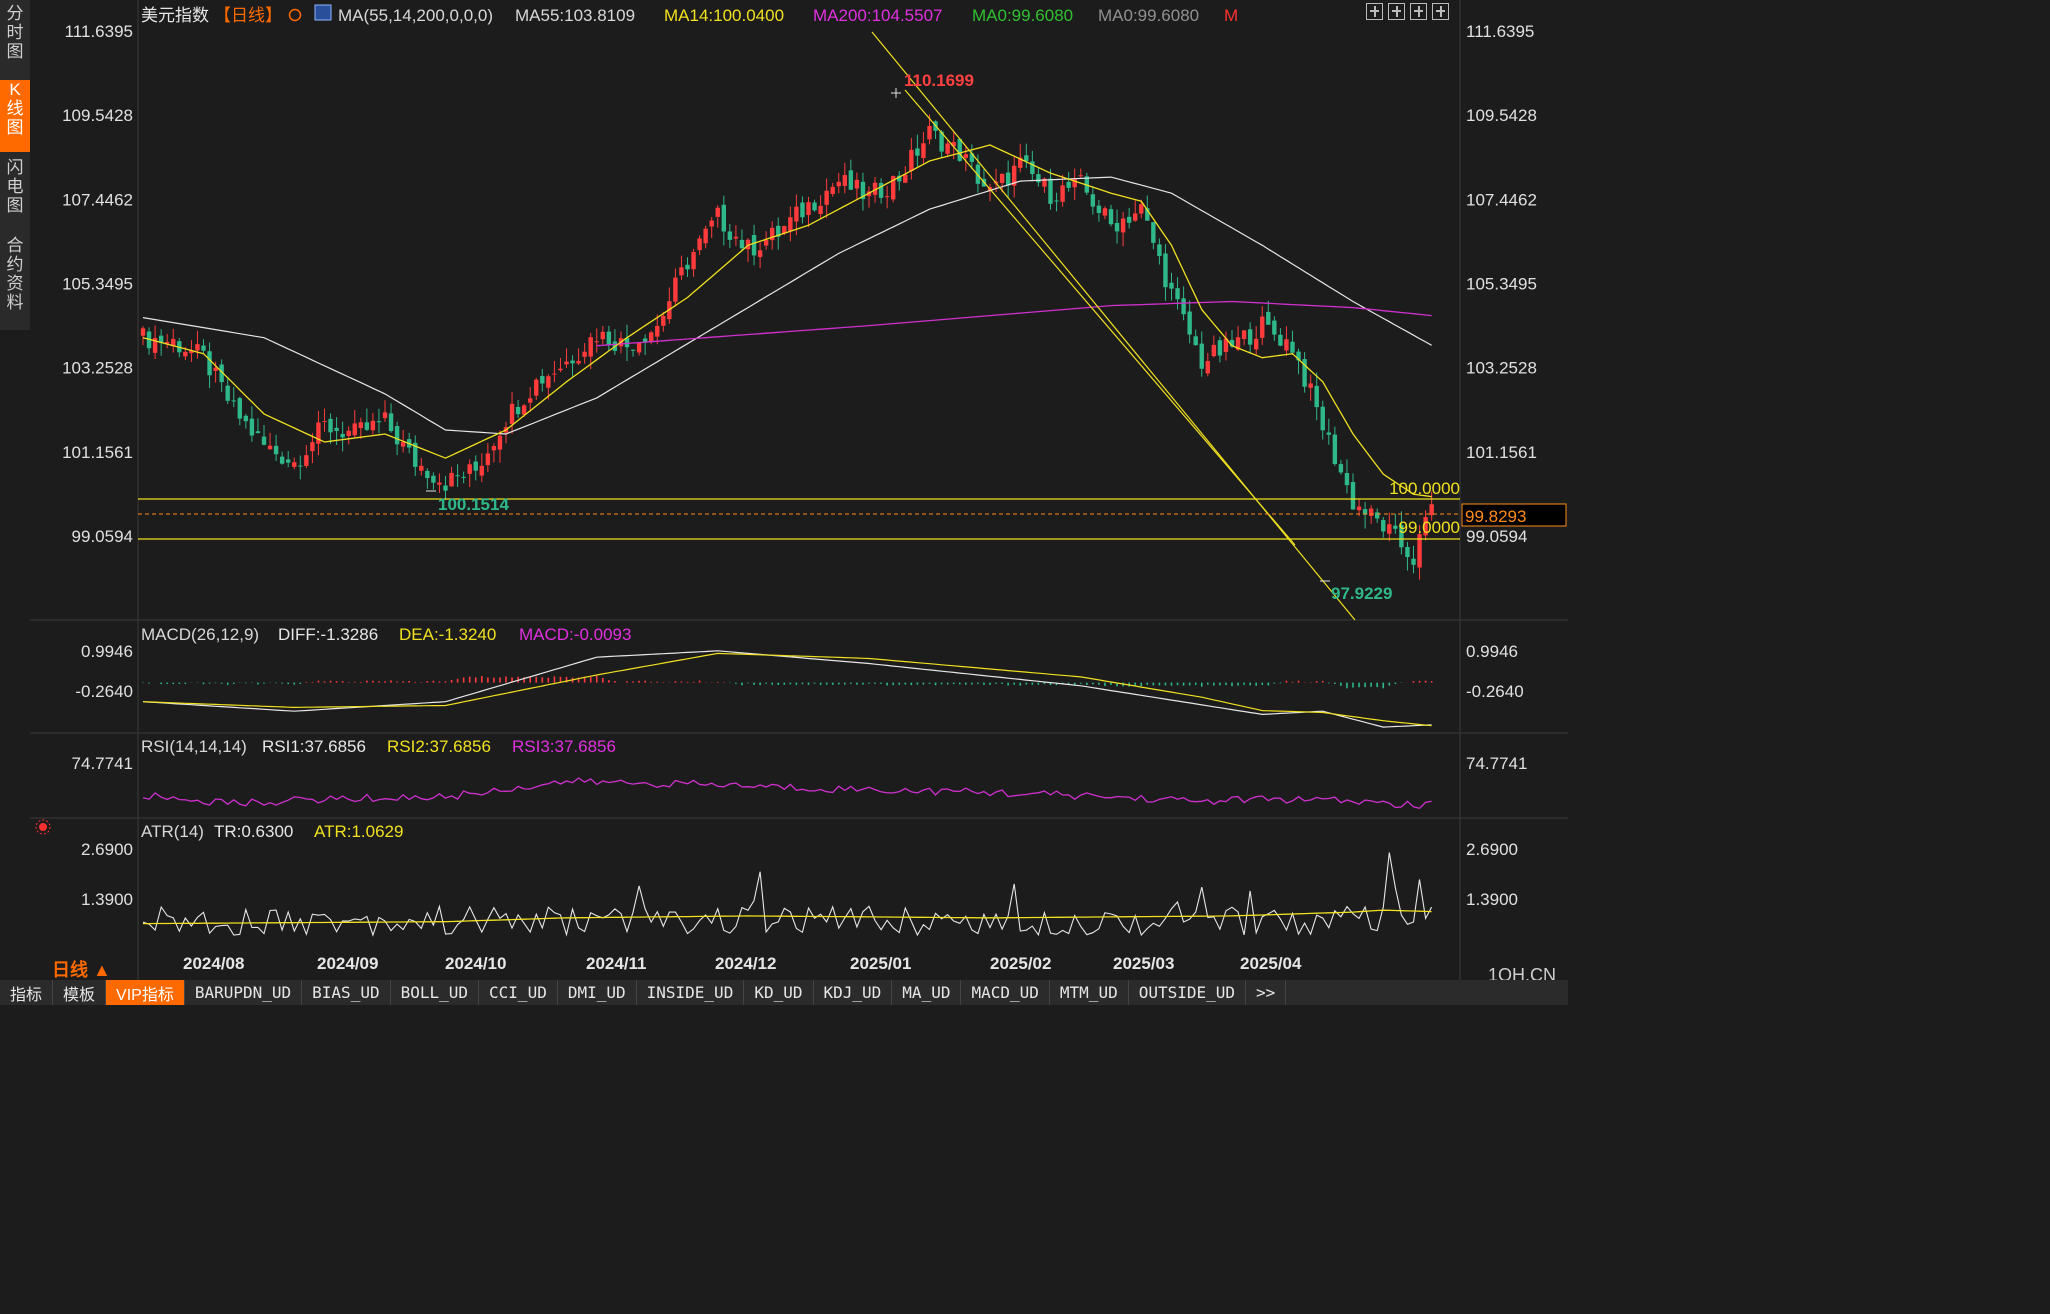 The width and height of the screenshot is (2050, 1314). What do you see at coordinates (724, 15) in the screenshot?
I see `ma14-value: MA14:100.0400` at bounding box center [724, 15].